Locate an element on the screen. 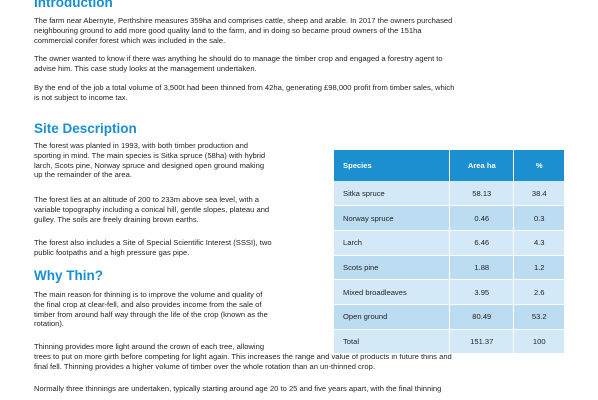  table-row: Norway spruce 0.46 0.3 is located at coordinates (449, 218).